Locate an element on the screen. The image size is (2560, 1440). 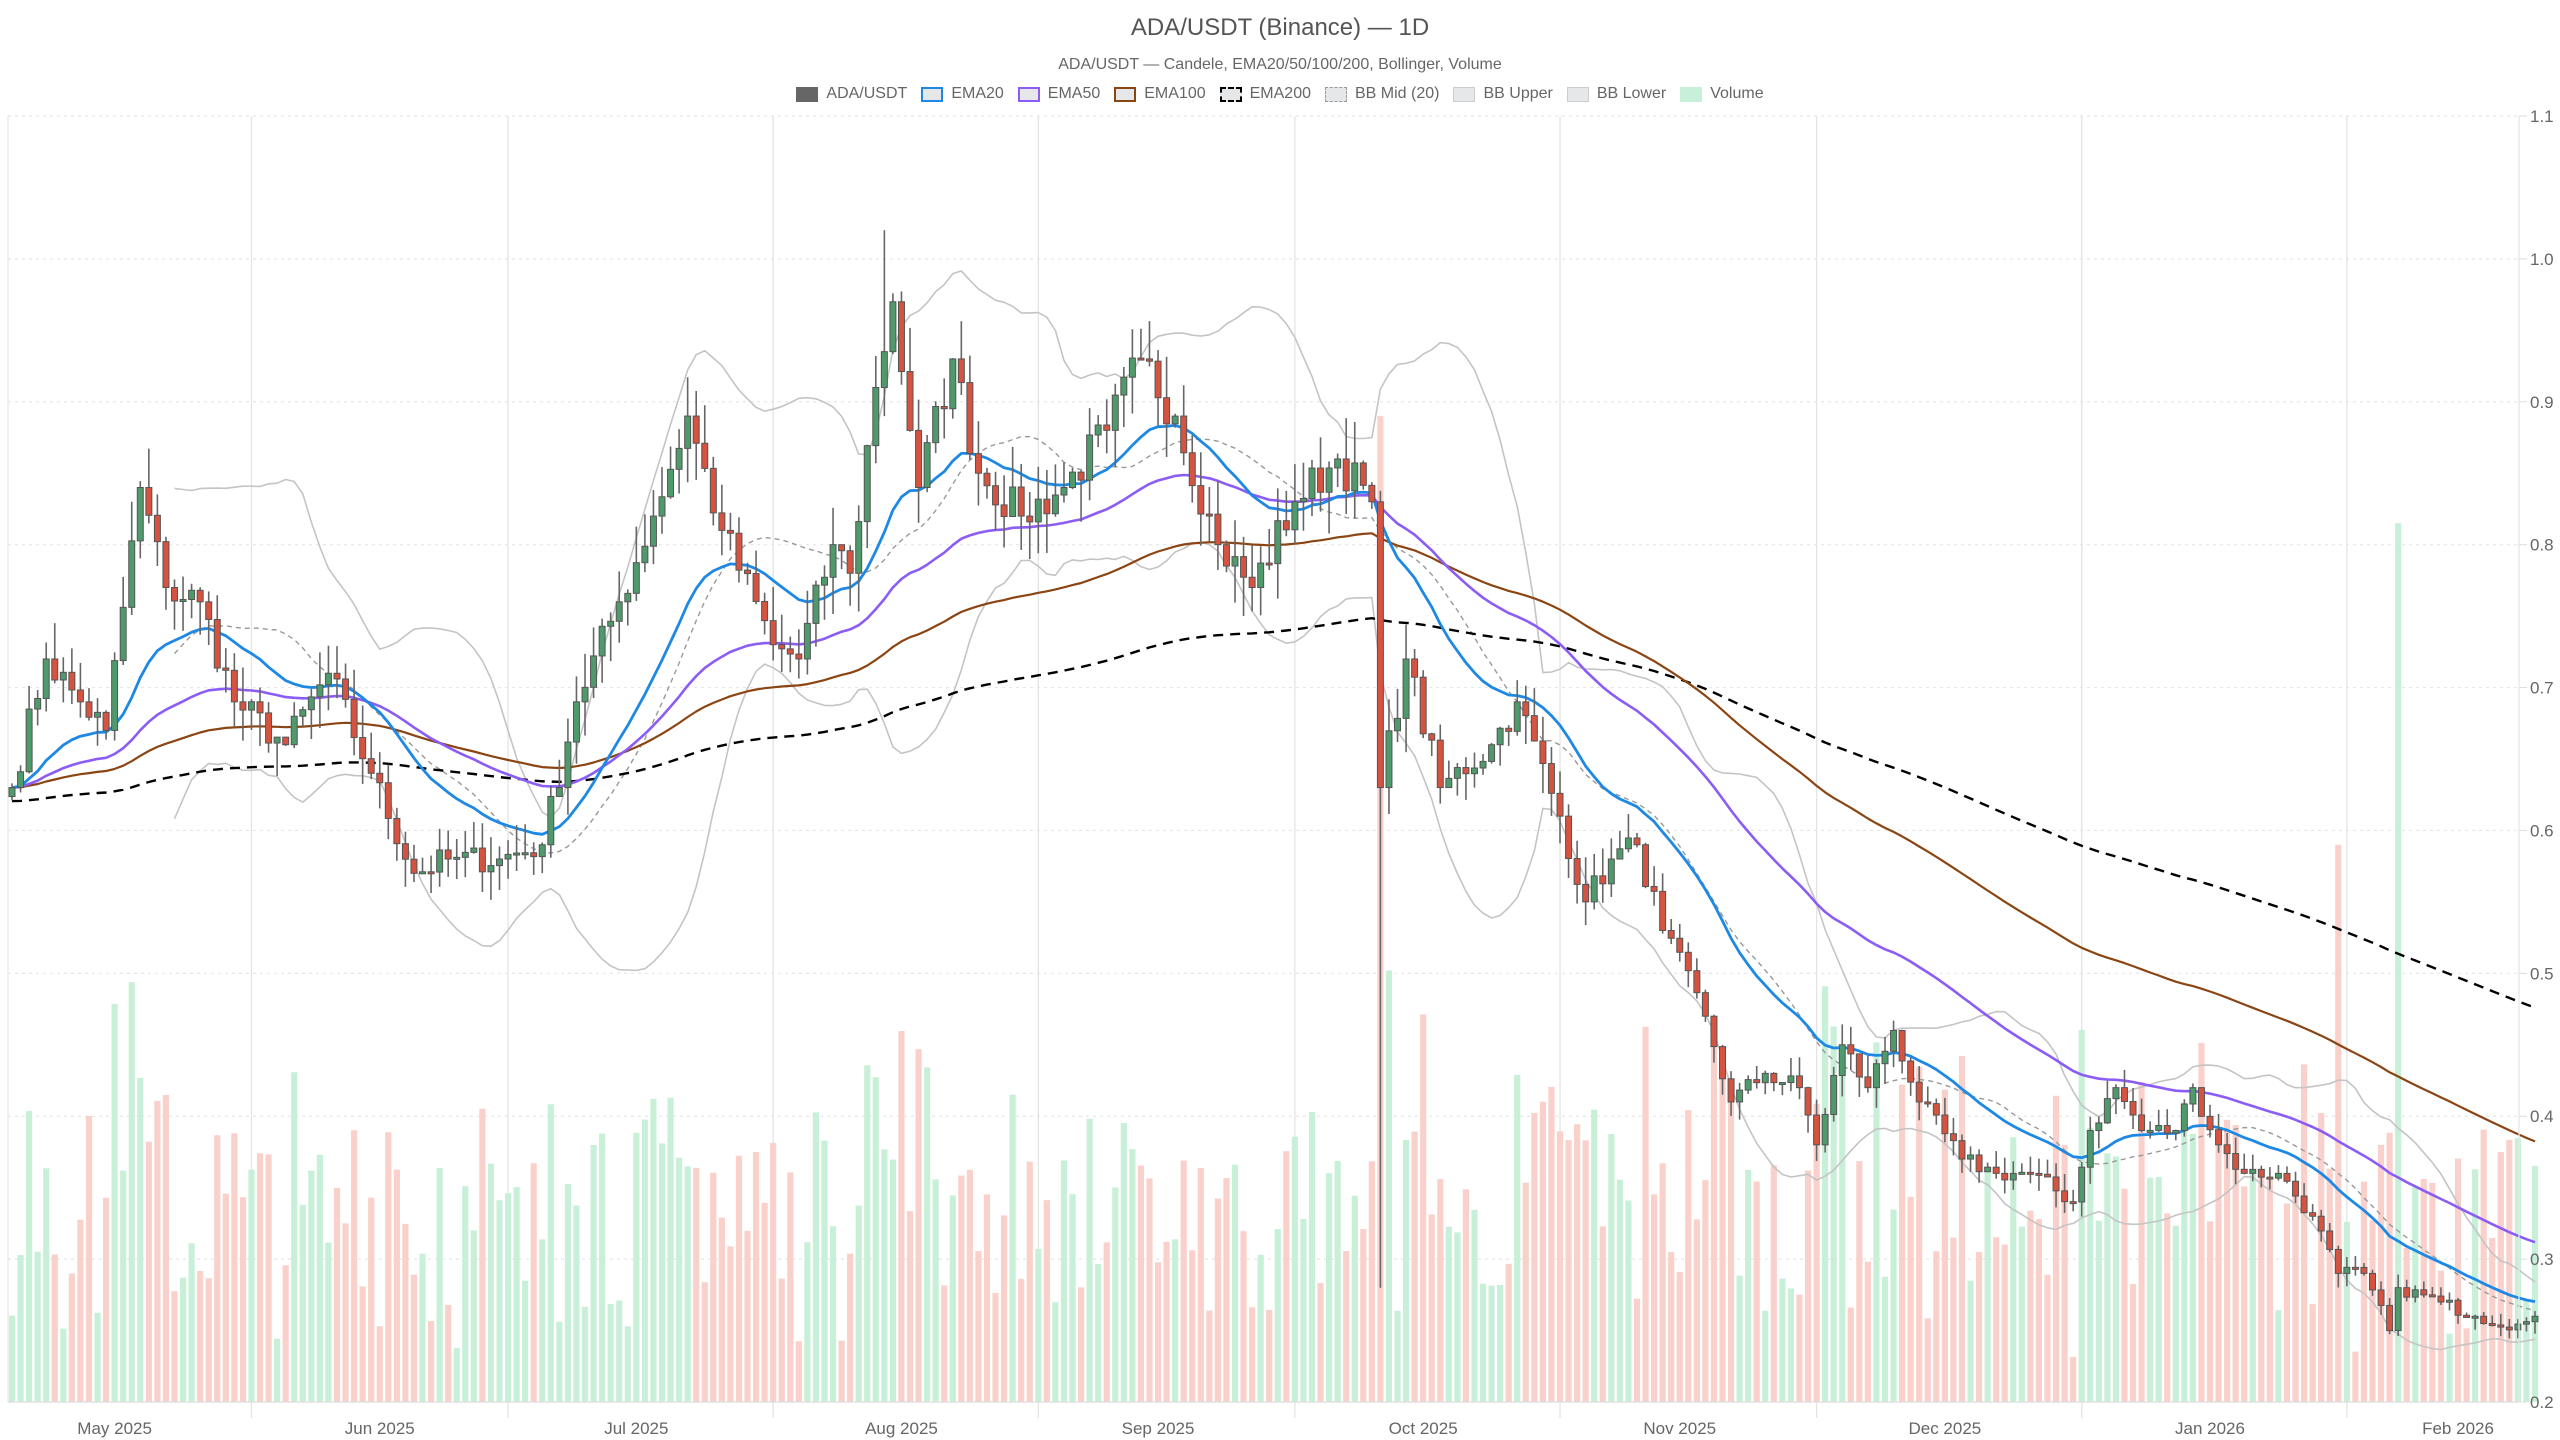
legend-item-volume: Volume is located at coordinates (1722, 94).